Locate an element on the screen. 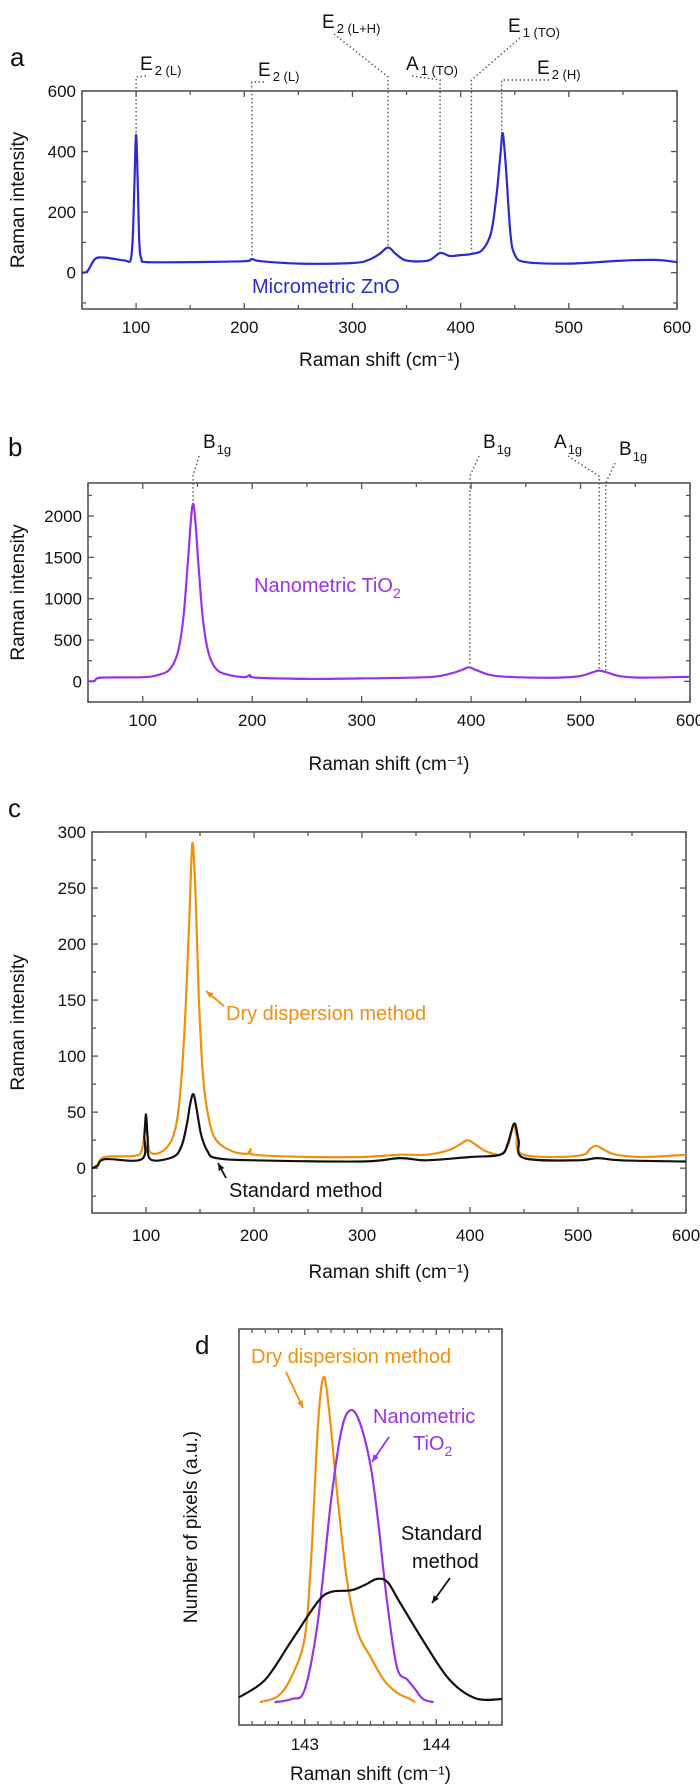 The height and width of the screenshot is (1786, 700). annotation-standard: Standard is located at coordinates (441, 1534).